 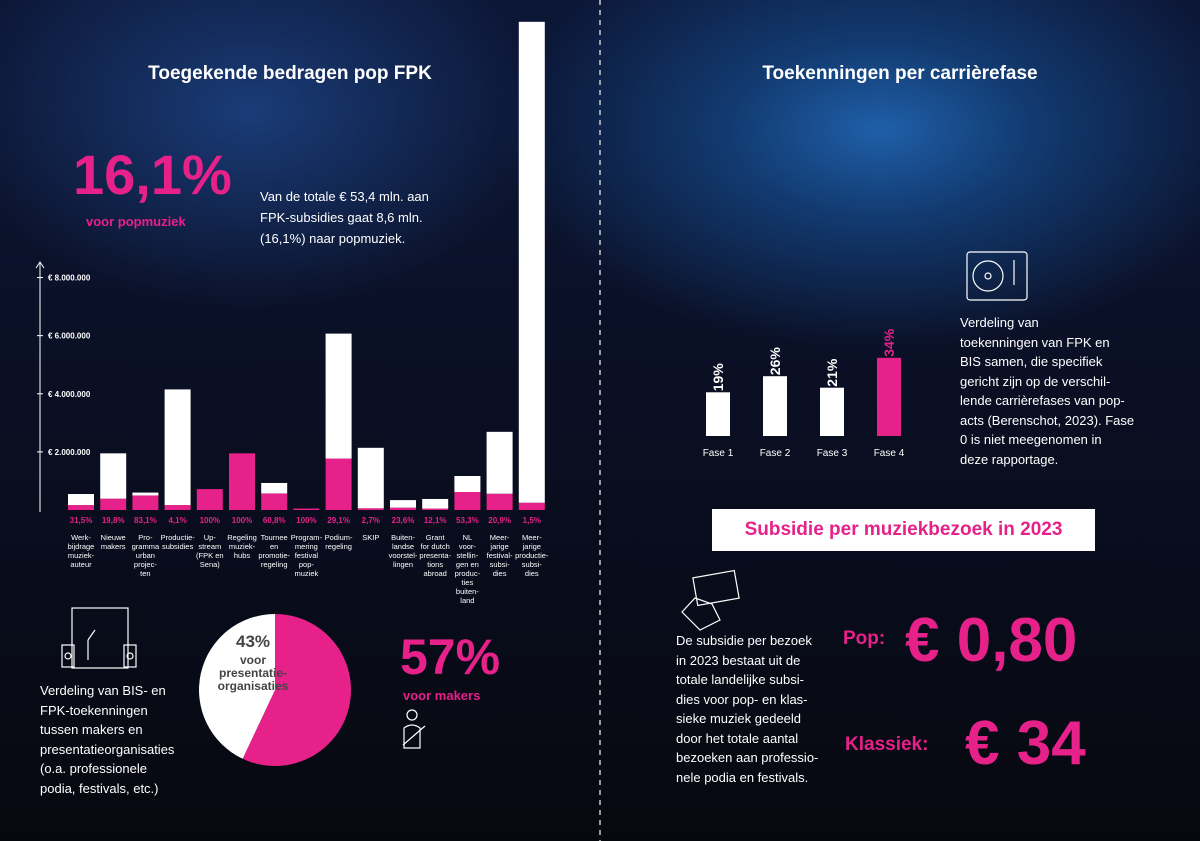 I want to click on y-tick-label: € 6.000.000, so click(x=69, y=336).